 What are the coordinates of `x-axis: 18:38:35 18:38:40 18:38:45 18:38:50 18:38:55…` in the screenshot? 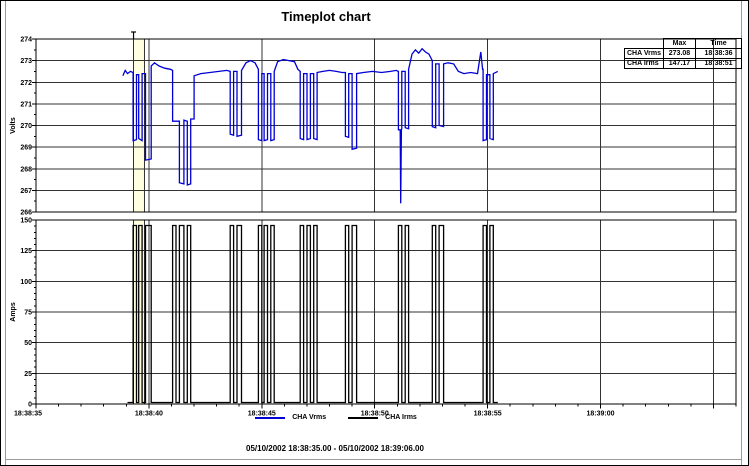 It's located at (375, 411).